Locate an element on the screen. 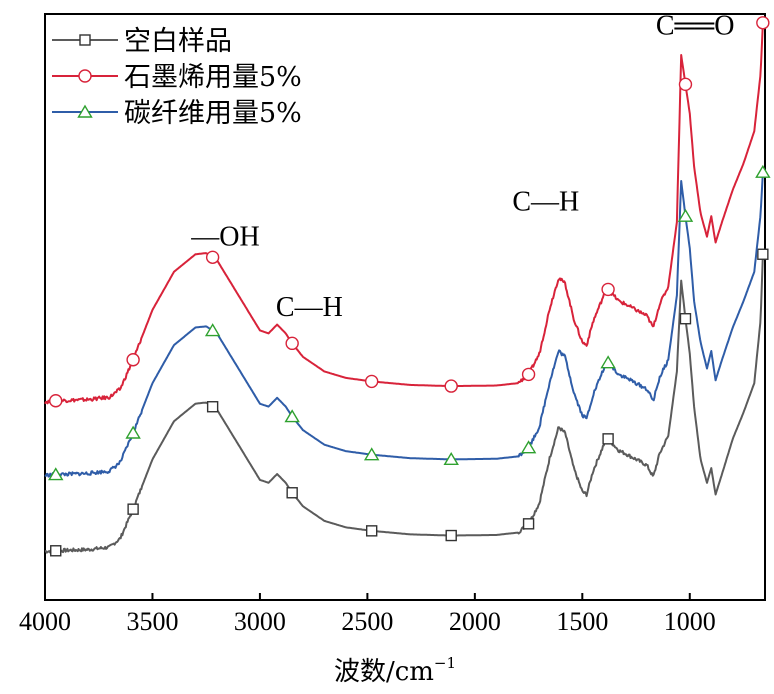 Image resolution: width=774 pixels, height=694 pixels. x-axis-title-text: 波数/cm is located at coordinates (384, 672).